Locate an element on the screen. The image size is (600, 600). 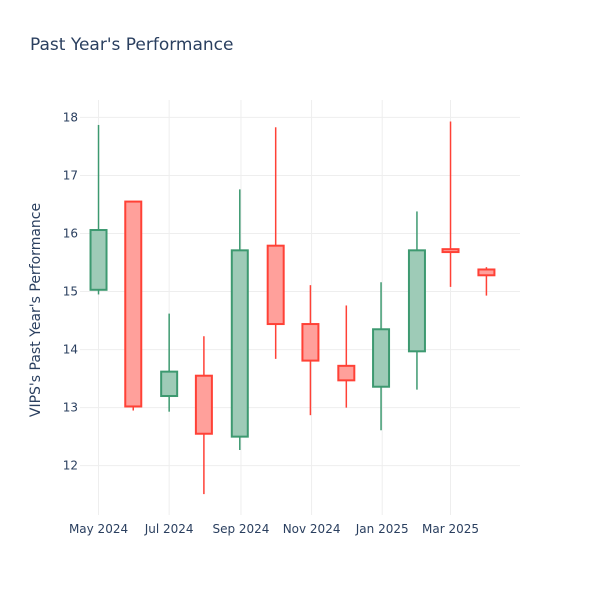
x-tick-label: Mar 2025 is located at coordinates (450, 529).